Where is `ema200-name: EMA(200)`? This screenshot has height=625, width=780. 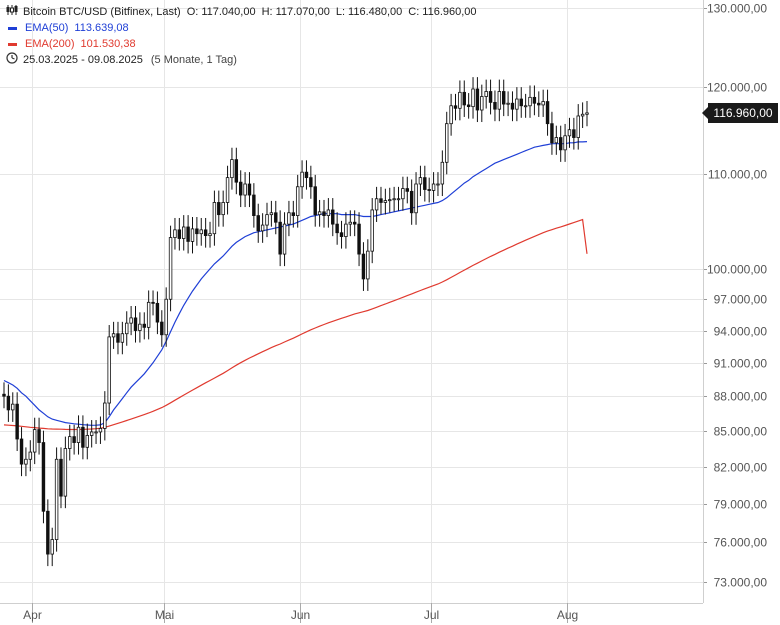
ema200-name: EMA(200) is located at coordinates (50, 44).